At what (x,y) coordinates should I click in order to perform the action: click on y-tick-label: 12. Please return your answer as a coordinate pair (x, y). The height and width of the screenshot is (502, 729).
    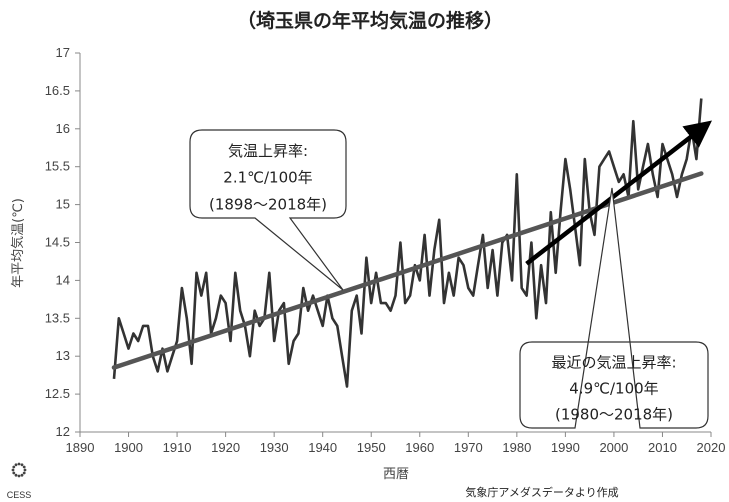
    Looking at the image, I should click on (63, 431).